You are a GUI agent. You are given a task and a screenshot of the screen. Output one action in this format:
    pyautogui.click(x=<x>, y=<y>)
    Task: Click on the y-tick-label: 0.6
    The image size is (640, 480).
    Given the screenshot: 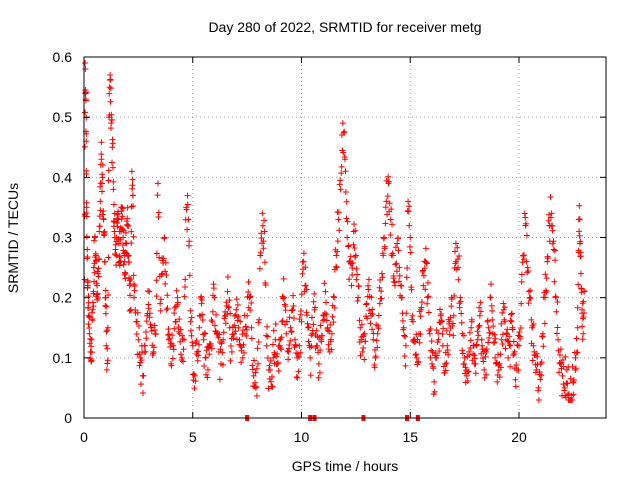 What is the action you would take?
    pyautogui.click(x=63, y=57)
    